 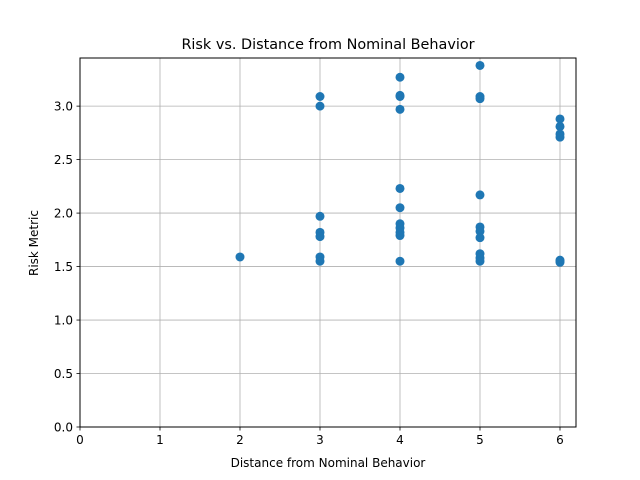 What do you see at coordinates (63, 106) in the screenshot?
I see `y-tick-label: 3.0` at bounding box center [63, 106].